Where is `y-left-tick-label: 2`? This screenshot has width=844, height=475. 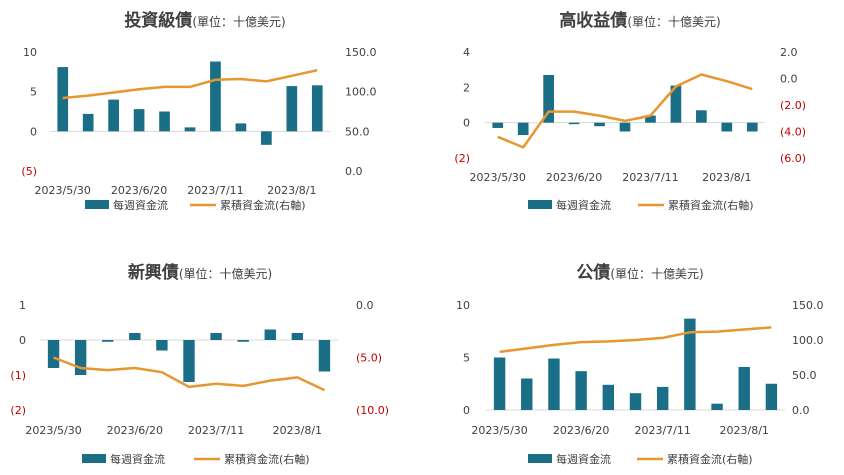
y-left-tick-label: 2 is located at coordinates (466, 87).